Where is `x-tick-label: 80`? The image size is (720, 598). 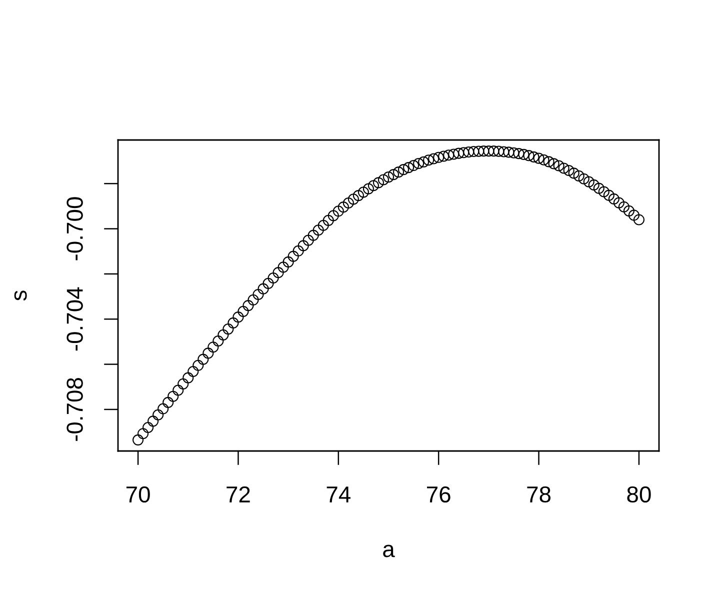 x-tick-label: 80 is located at coordinates (639, 494).